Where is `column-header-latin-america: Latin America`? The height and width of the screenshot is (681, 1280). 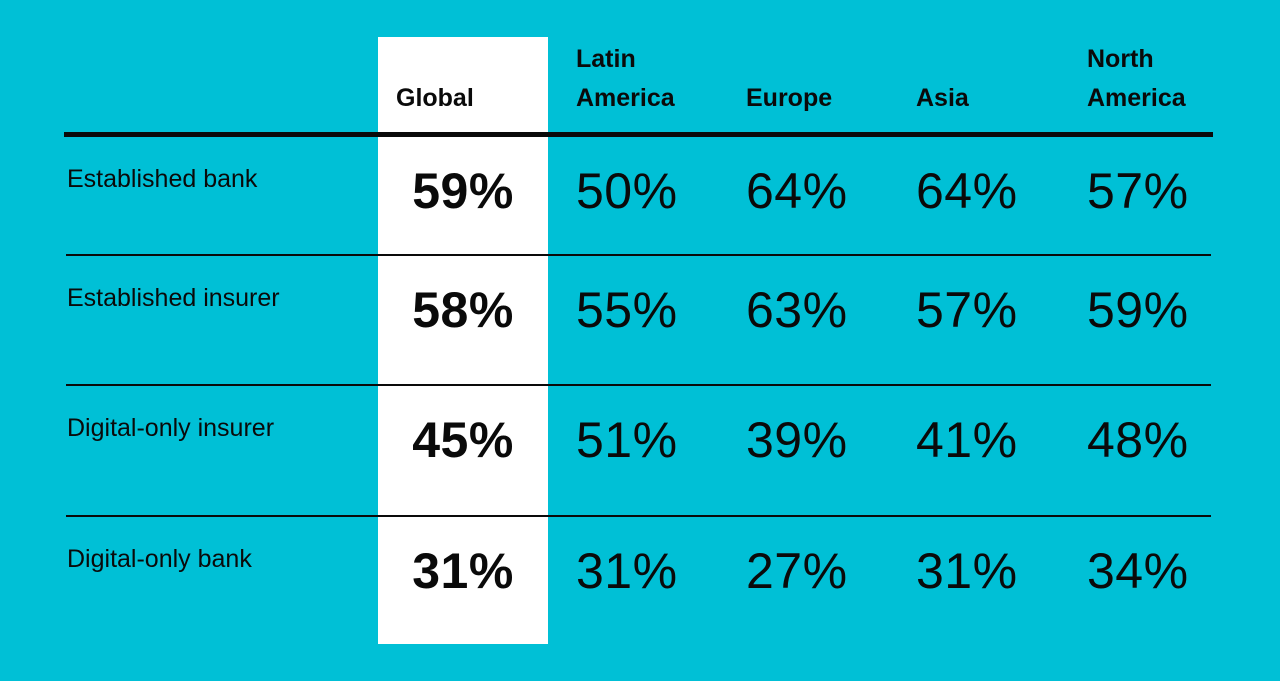 column-header-latin-america: Latin America is located at coordinates (625, 78).